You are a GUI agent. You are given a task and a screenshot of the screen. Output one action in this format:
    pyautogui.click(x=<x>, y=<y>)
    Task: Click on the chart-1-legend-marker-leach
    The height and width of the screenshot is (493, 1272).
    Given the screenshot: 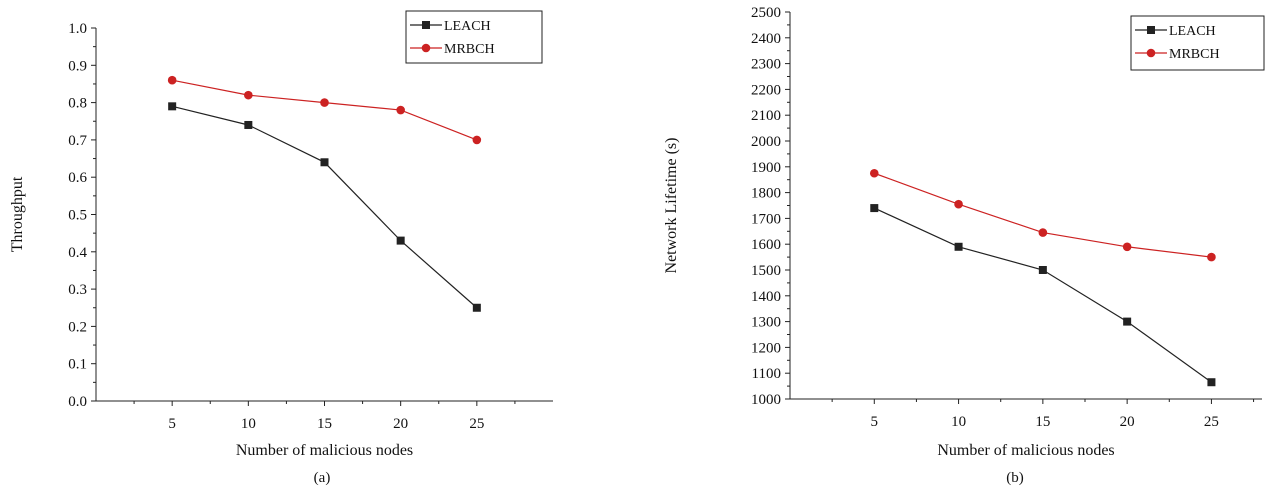 What is the action you would take?
    pyautogui.click(x=1151, y=30)
    